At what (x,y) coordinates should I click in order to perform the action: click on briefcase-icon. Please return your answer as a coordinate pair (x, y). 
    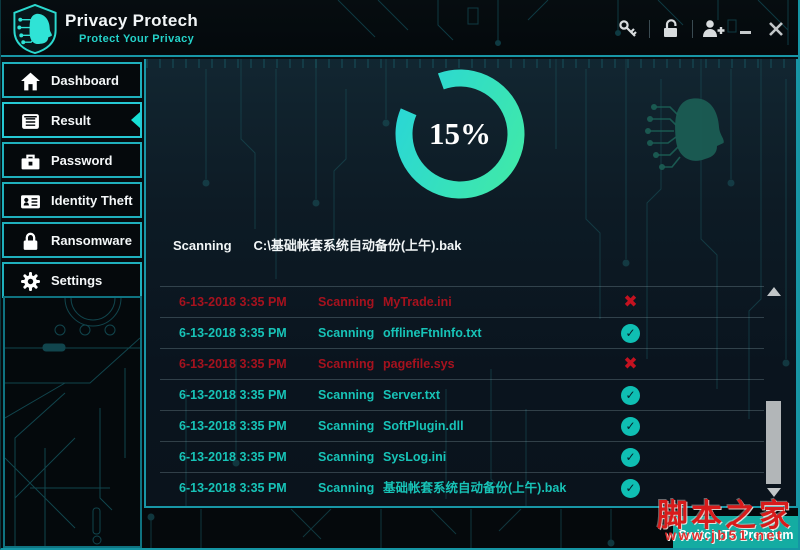
    Looking at the image, I should click on (30, 161).